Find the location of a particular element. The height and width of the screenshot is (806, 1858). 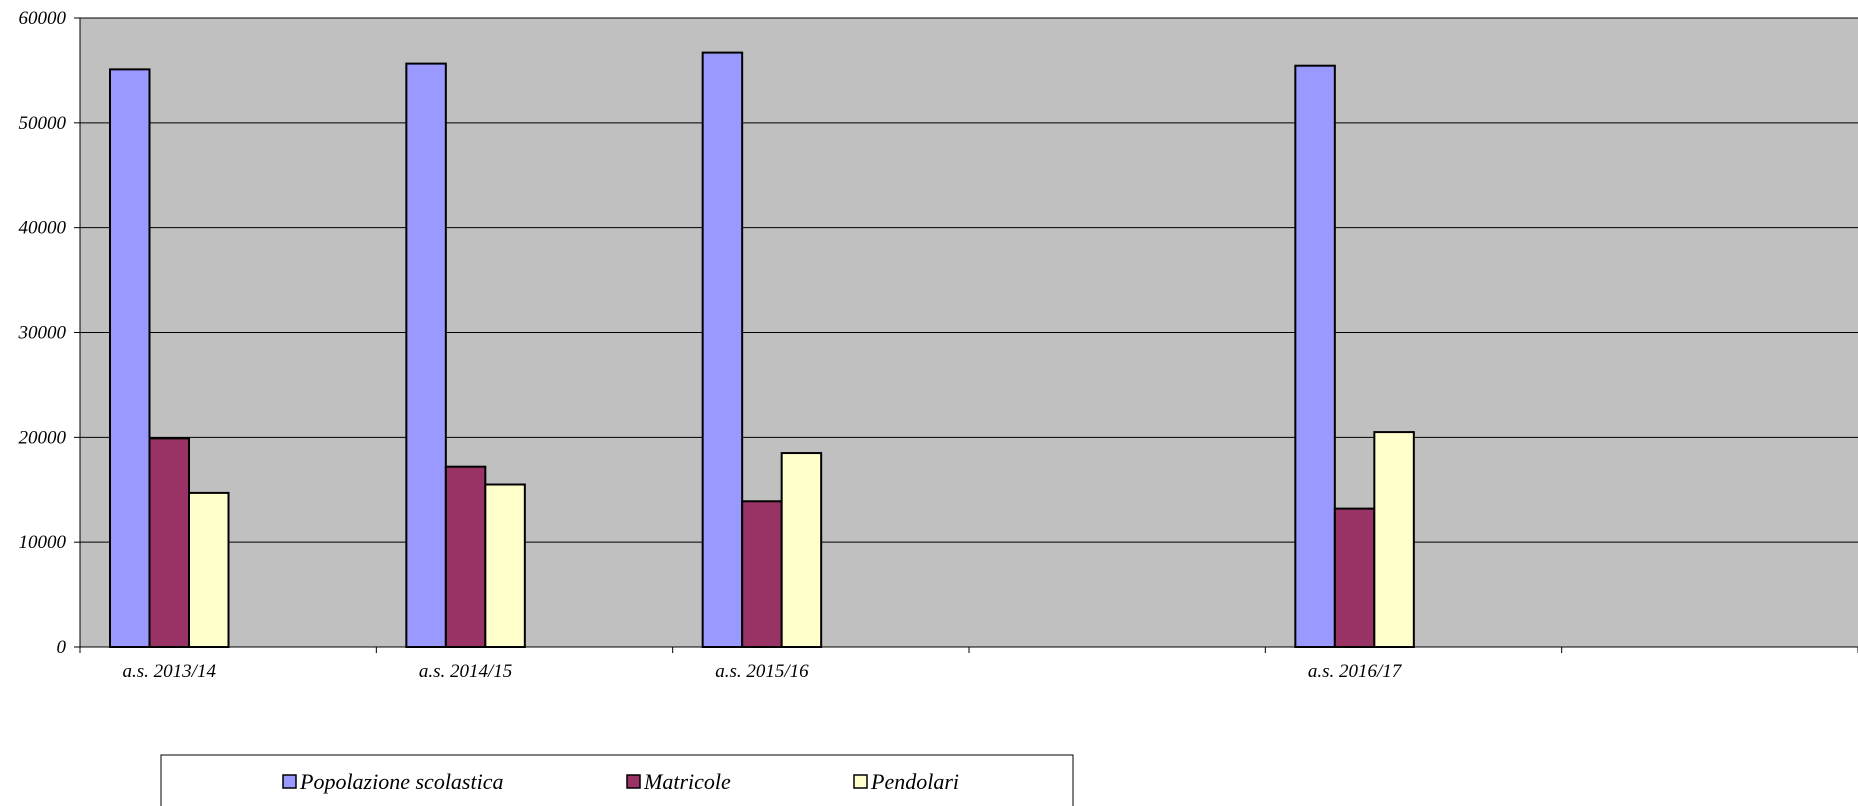

y-tick-label: 50000 is located at coordinates (43, 123).